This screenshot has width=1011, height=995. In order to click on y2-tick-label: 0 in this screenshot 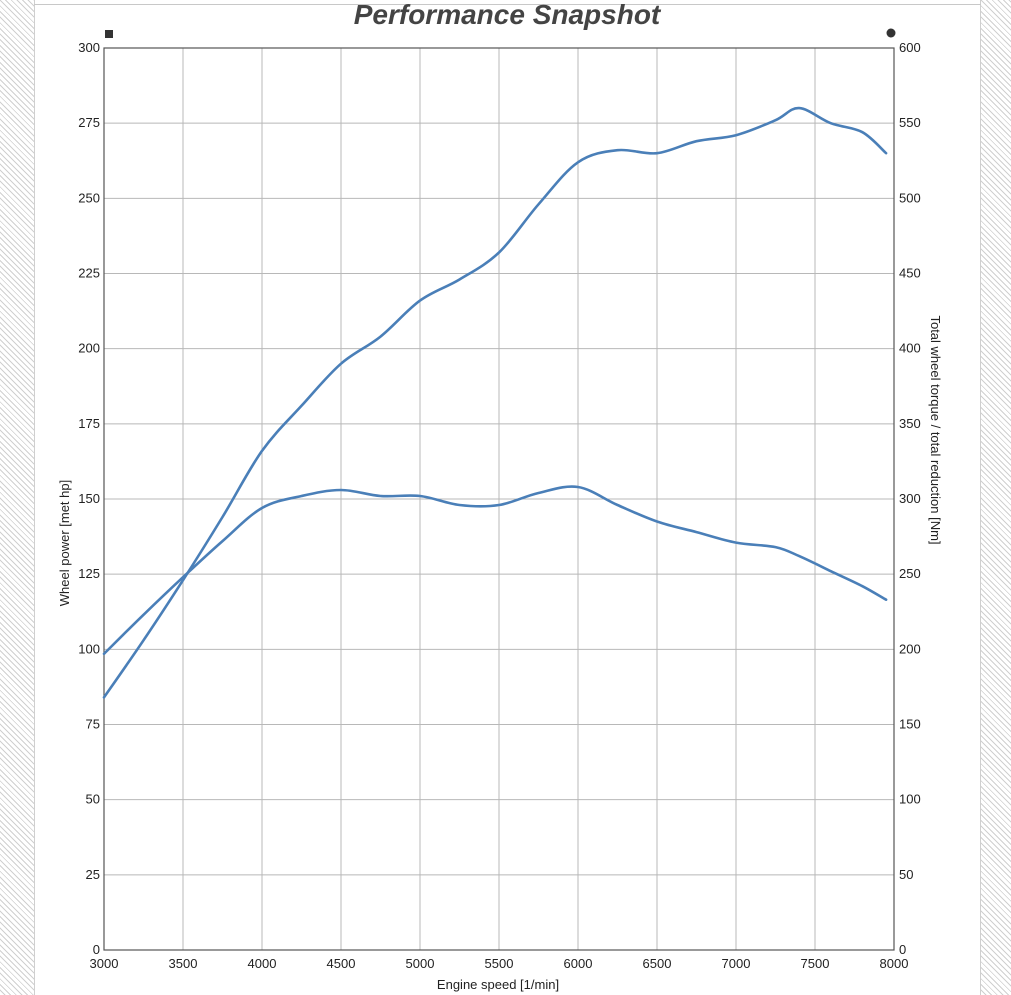, I will do `click(902, 949)`.